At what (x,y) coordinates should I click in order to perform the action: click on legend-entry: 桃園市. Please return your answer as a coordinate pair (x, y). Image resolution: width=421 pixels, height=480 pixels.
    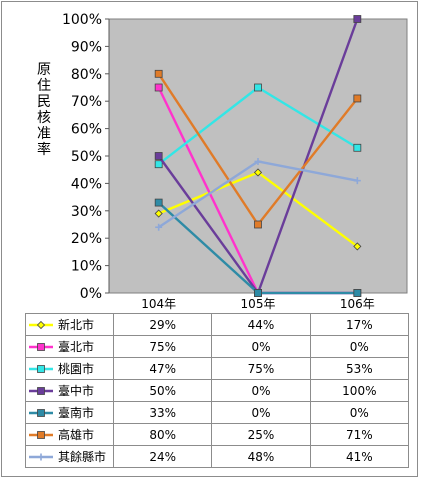
    Looking at the image, I should click on (69, 368).